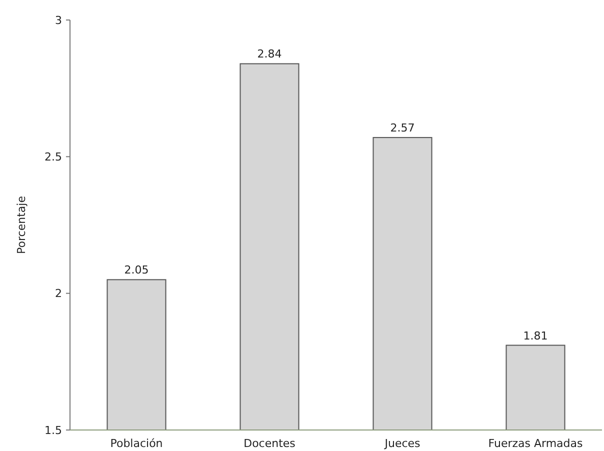 This screenshot has width=604, height=451. Describe the element at coordinates (53, 157) in the screenshot. I see `y-tick-label: 2.5` at that location.